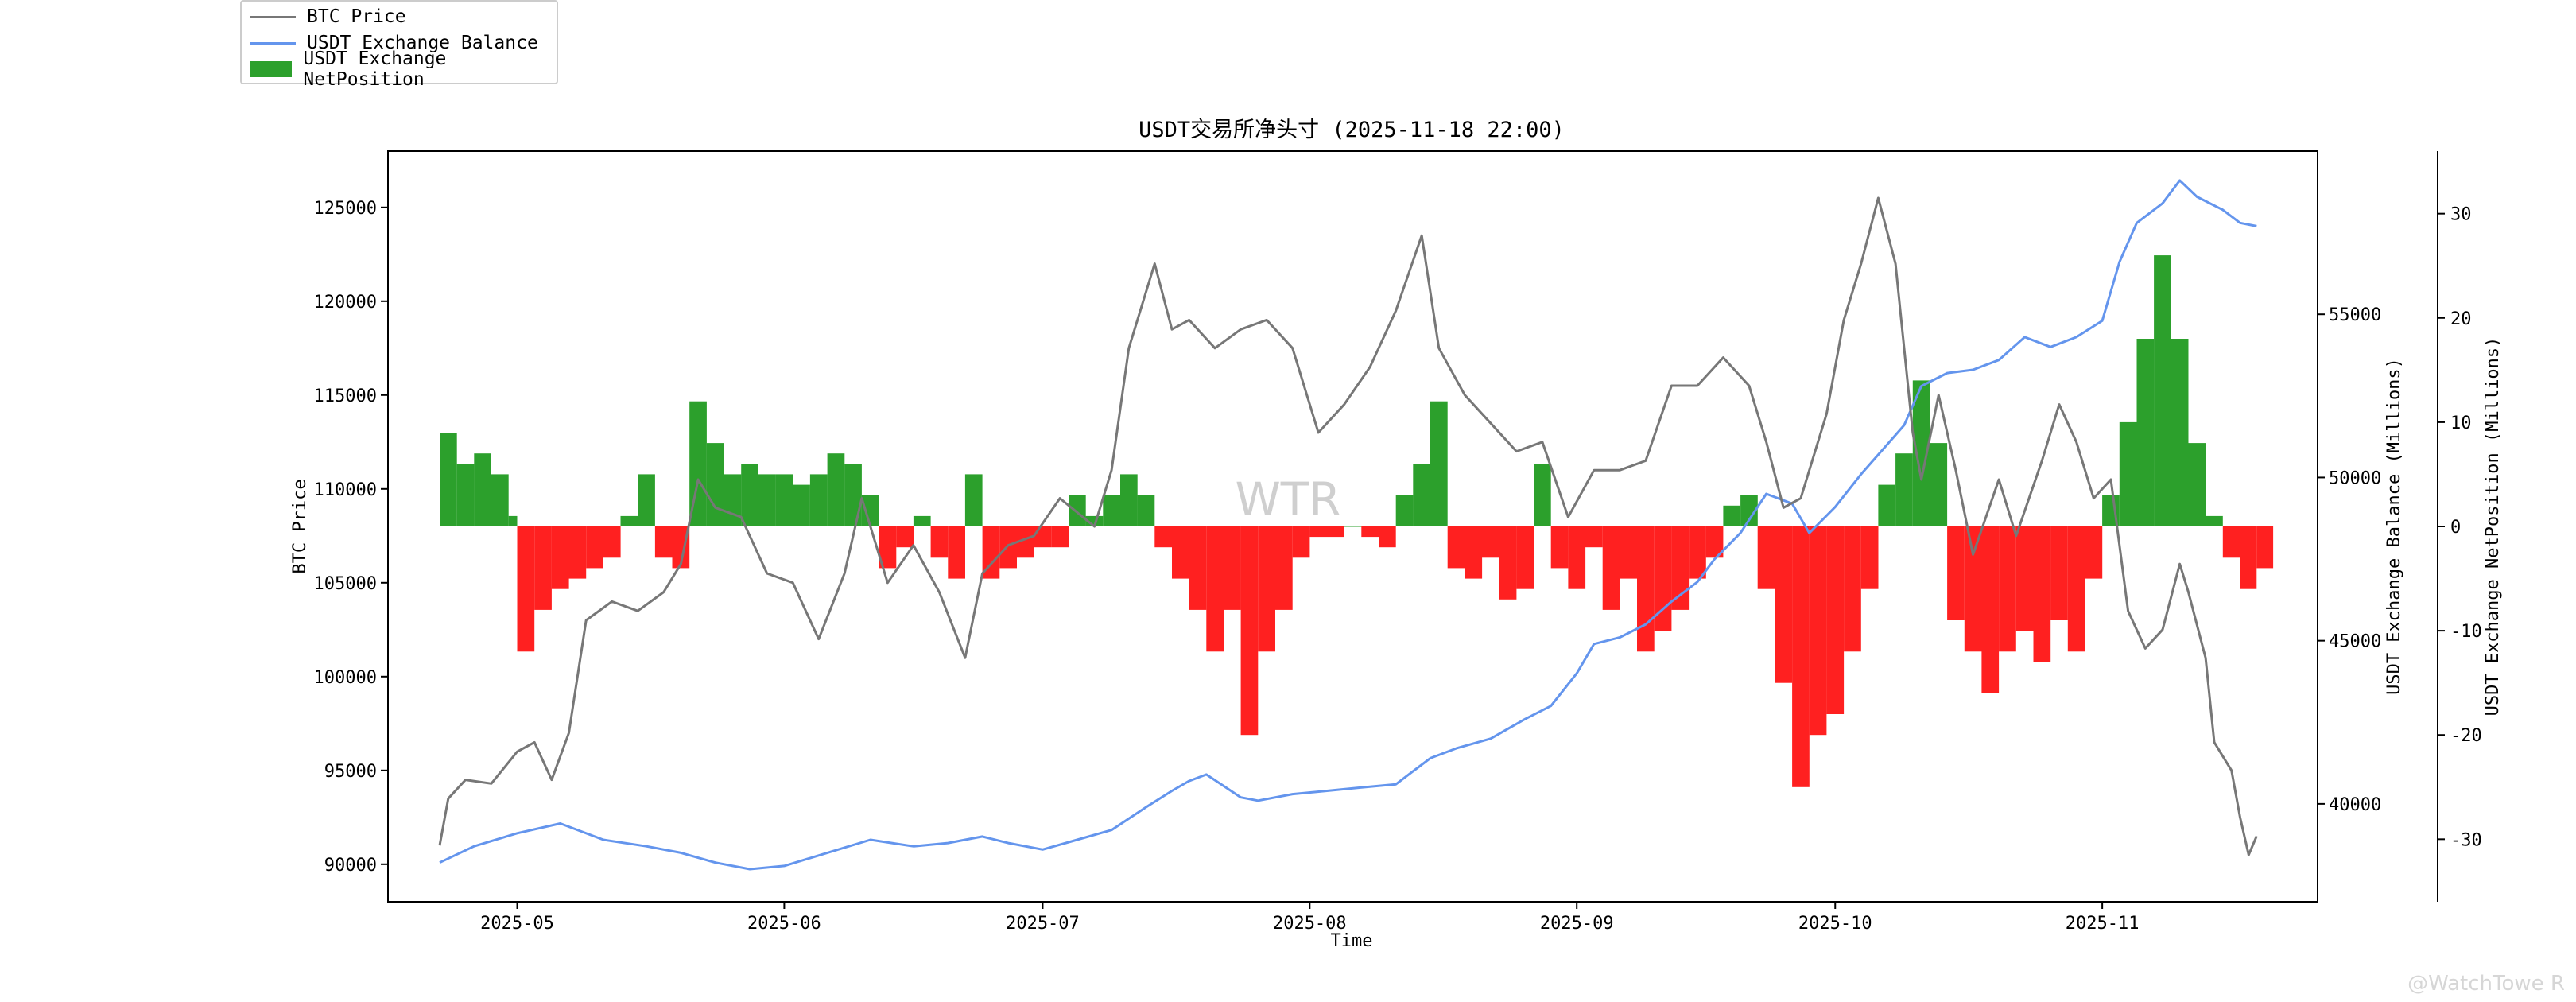  I want to click on corner-watermark: @WatchTowe R, so click(2486, 984).